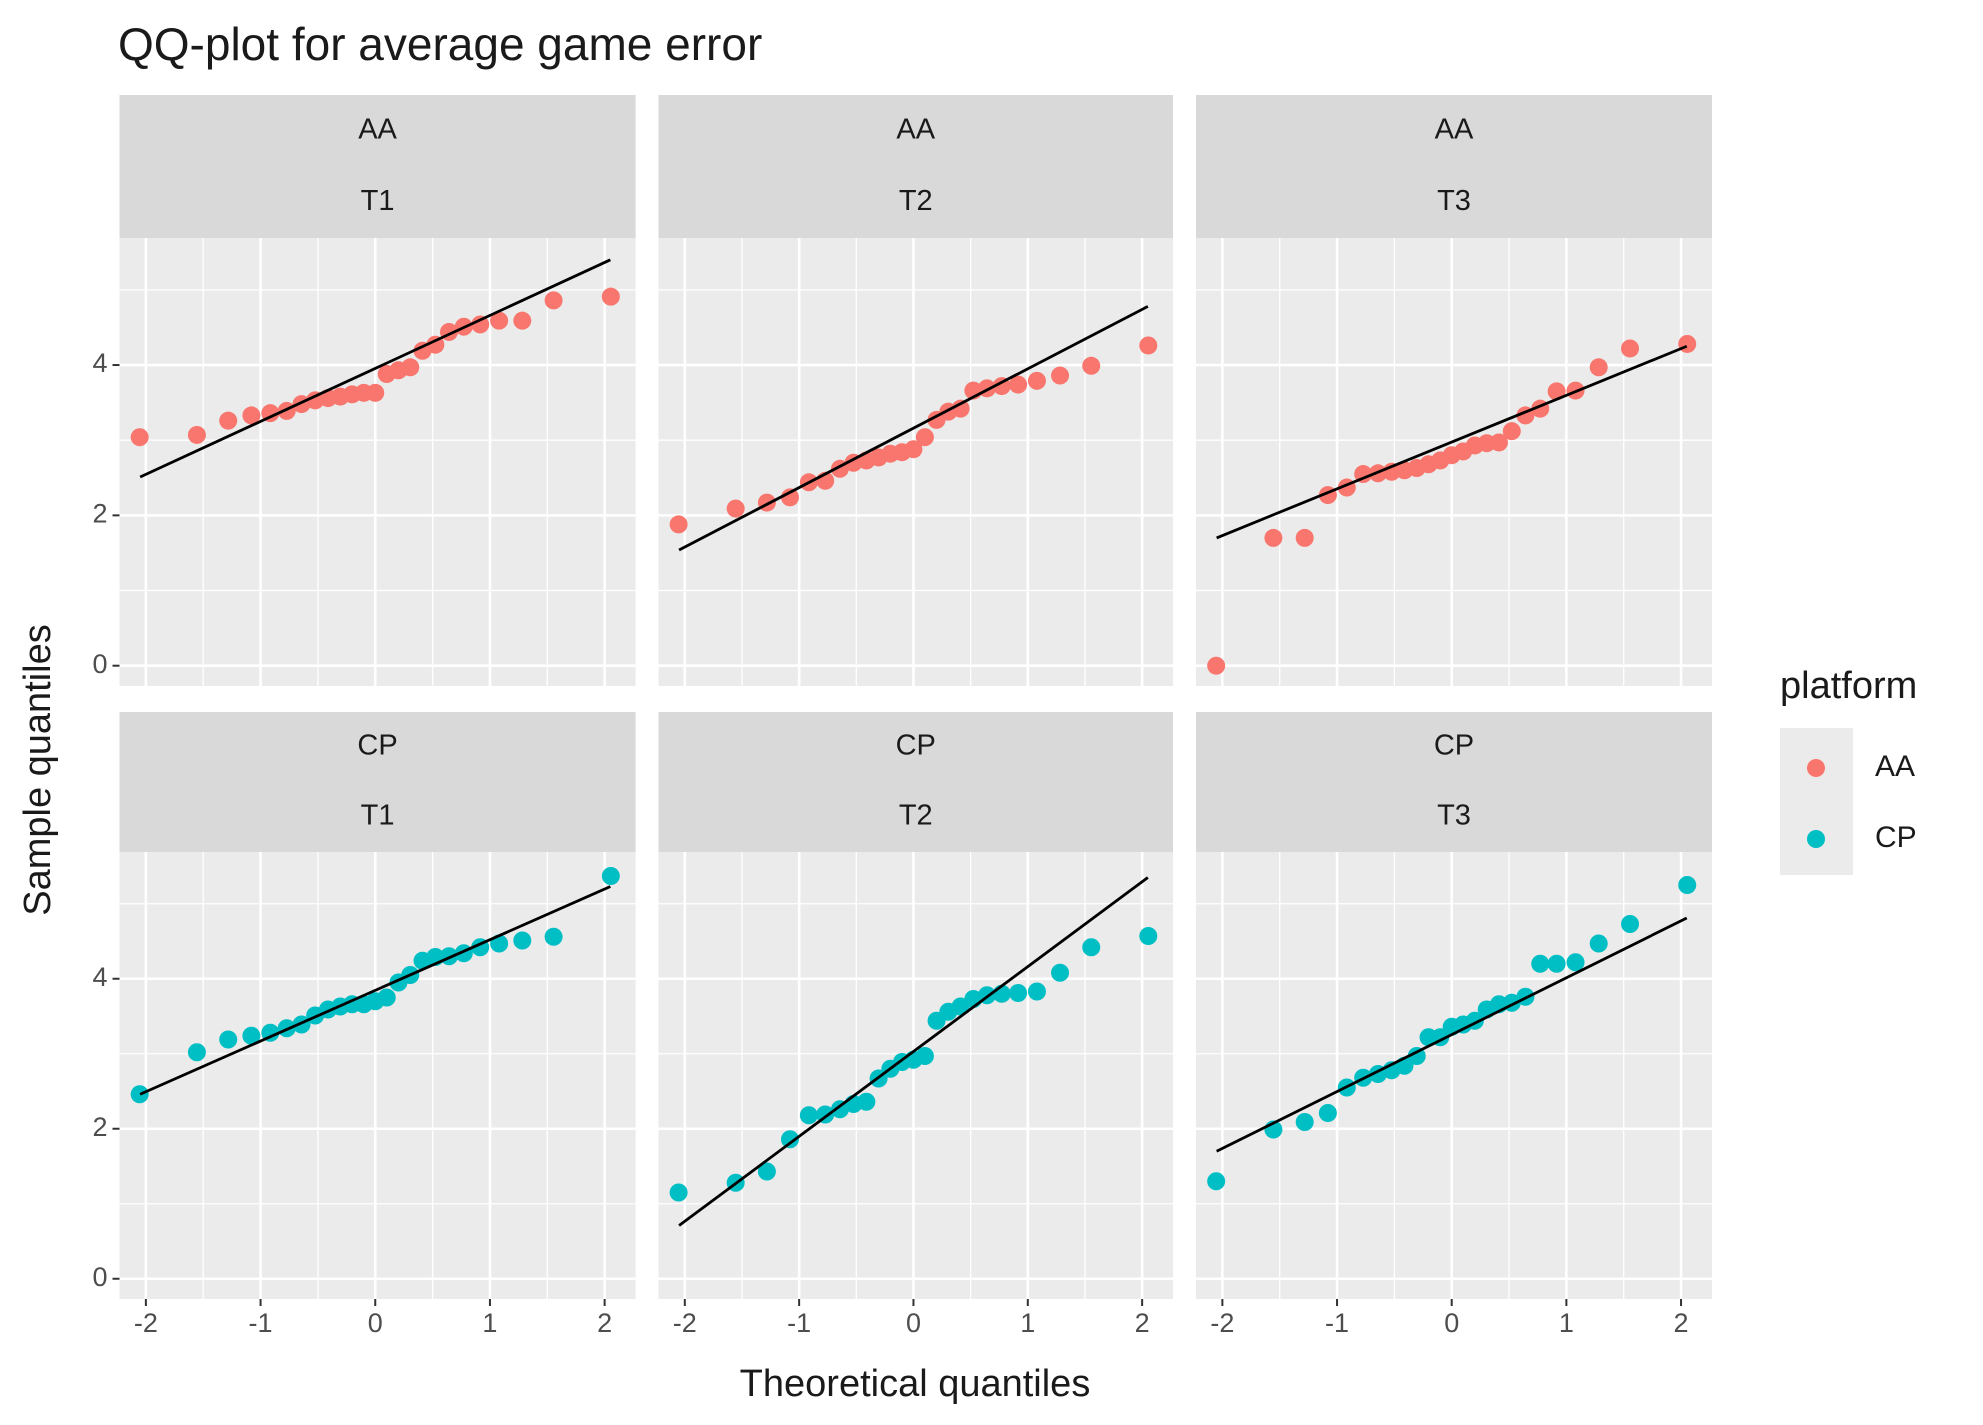  What do you see at coordinates (1895, 766) in the screenshot?
I see `legend-label: AA` at bounding box center [1895, 766].